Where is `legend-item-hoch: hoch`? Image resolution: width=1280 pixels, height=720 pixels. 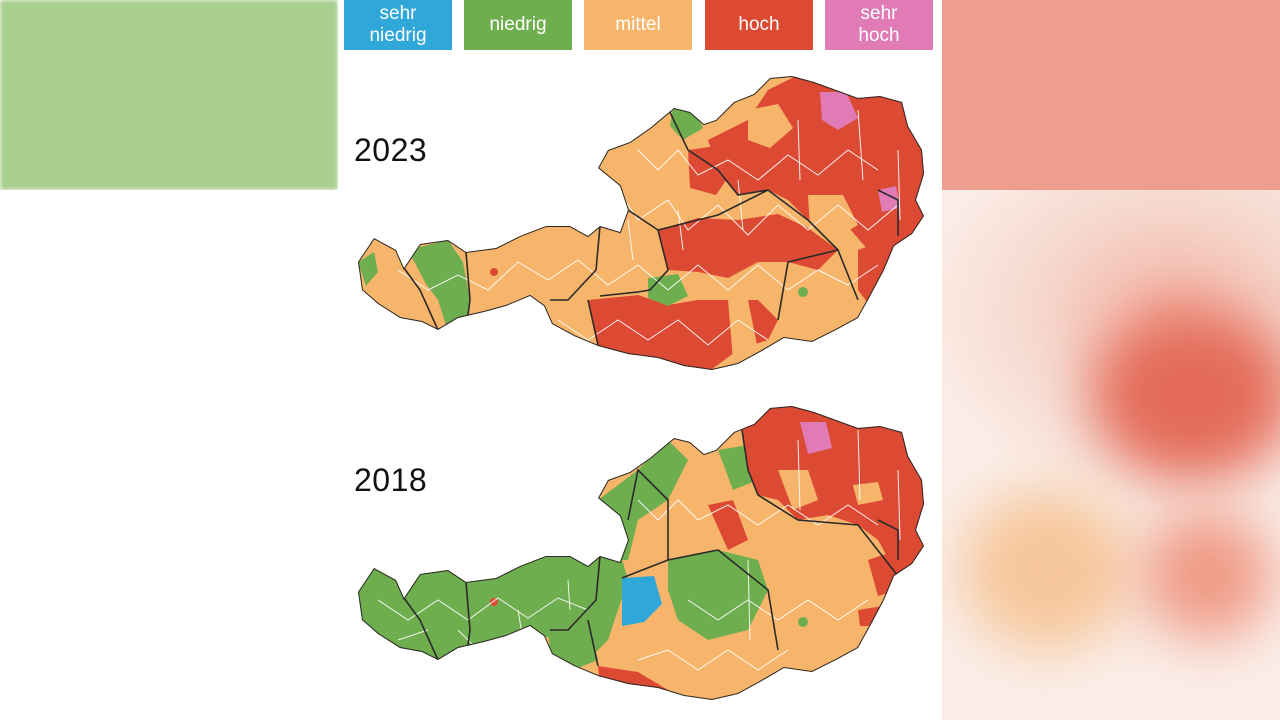 legend-item-hoch: hoch is located at coordinates (759, 25).